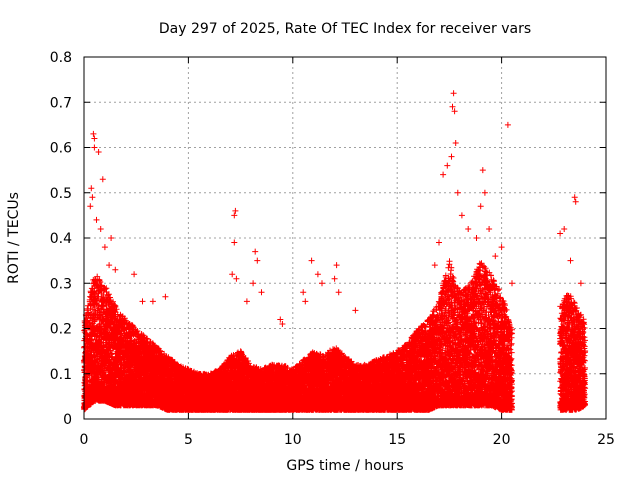 This screenshot has width=640, height=480. What do you see at coordinates (14, 238) in the screenshot?
I see `y-axis-label: ROTI / TECUs` at bounding box center [14, 238].